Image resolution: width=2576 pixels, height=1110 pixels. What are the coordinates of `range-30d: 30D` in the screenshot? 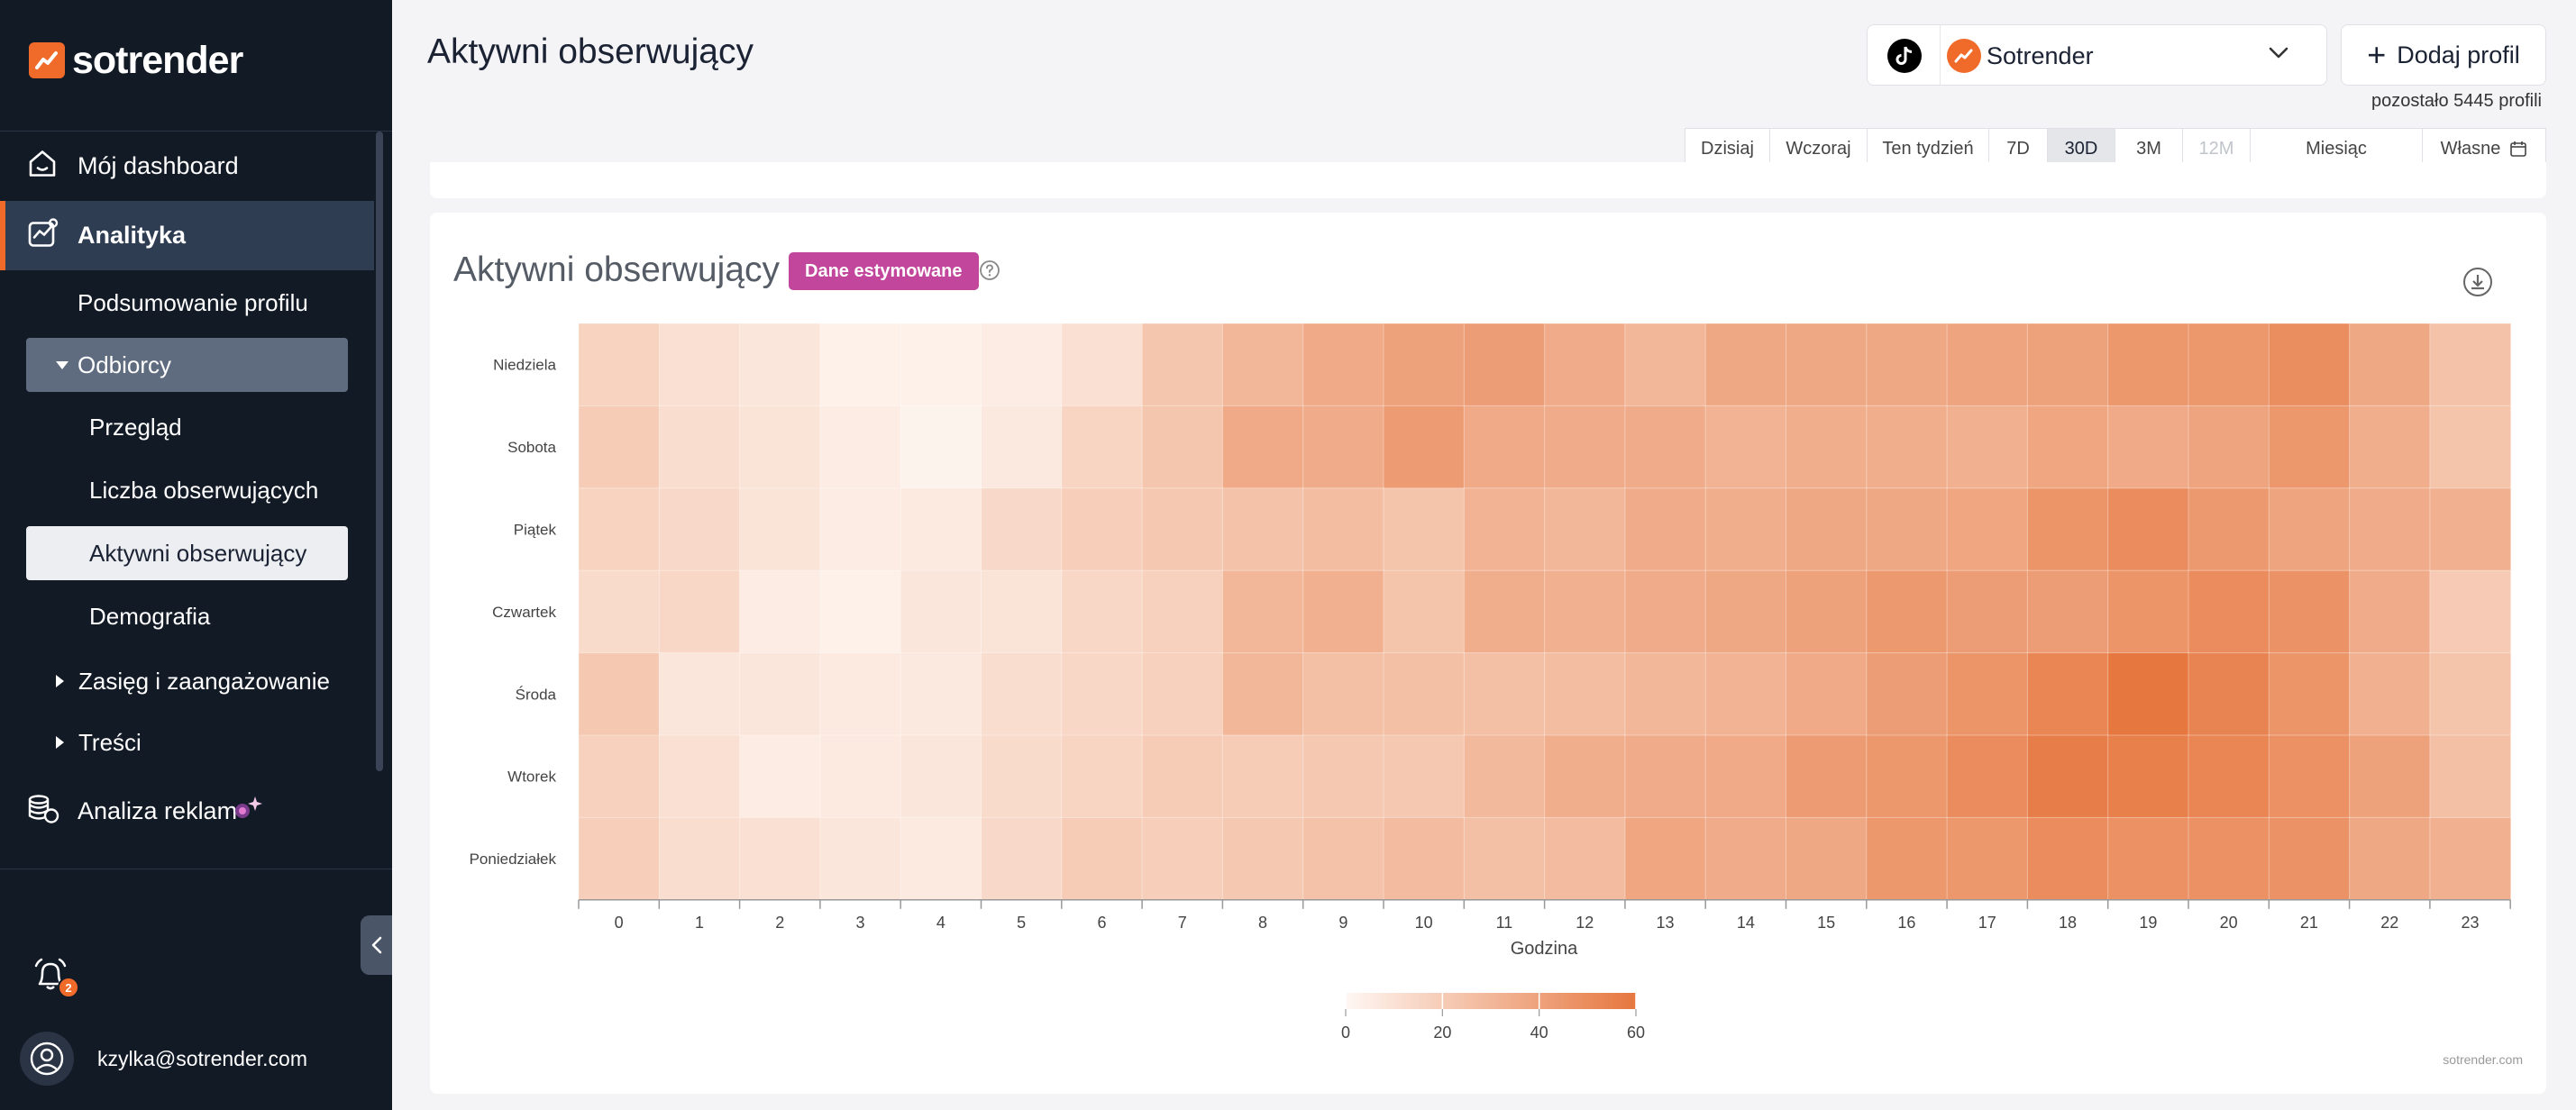 It's located at (2081, 148).